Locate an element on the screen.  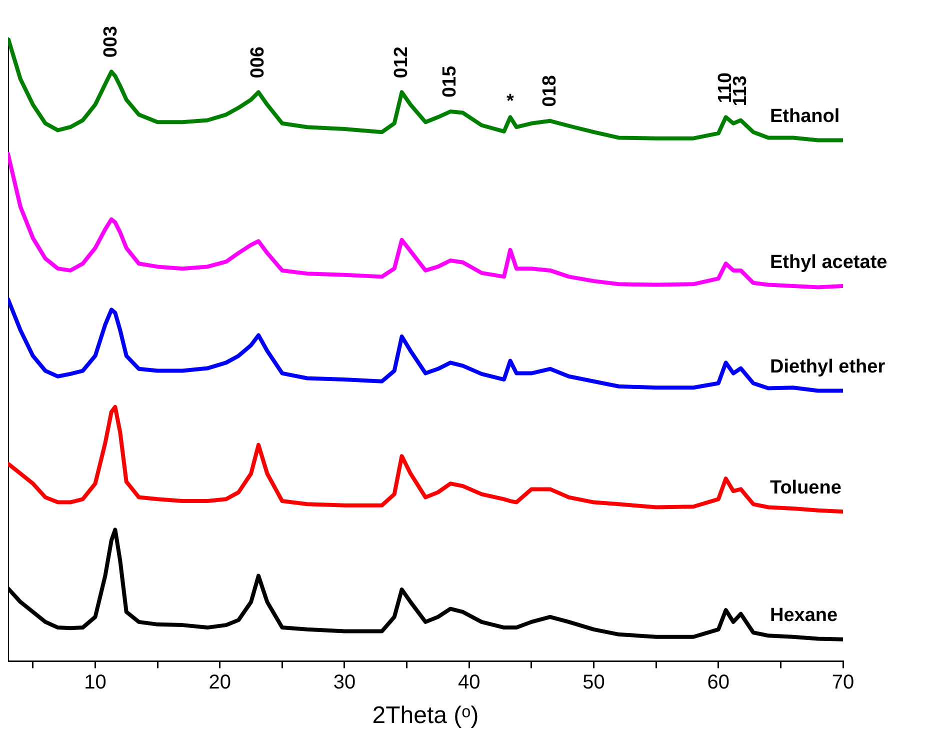
x-tick-label: 10 is located at coordinates (95, 683).